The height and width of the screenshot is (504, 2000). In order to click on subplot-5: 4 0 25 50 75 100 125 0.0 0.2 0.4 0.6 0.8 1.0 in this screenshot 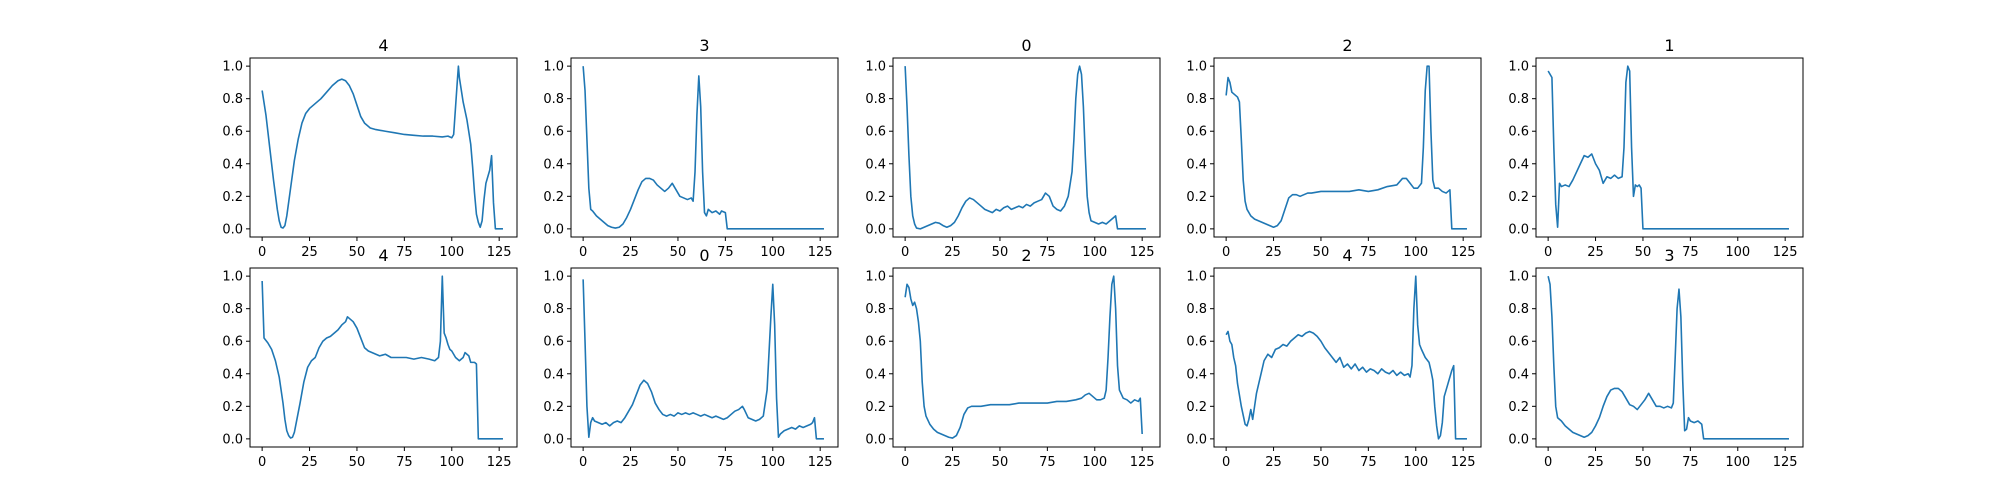, I will do `click(370, 358)`.